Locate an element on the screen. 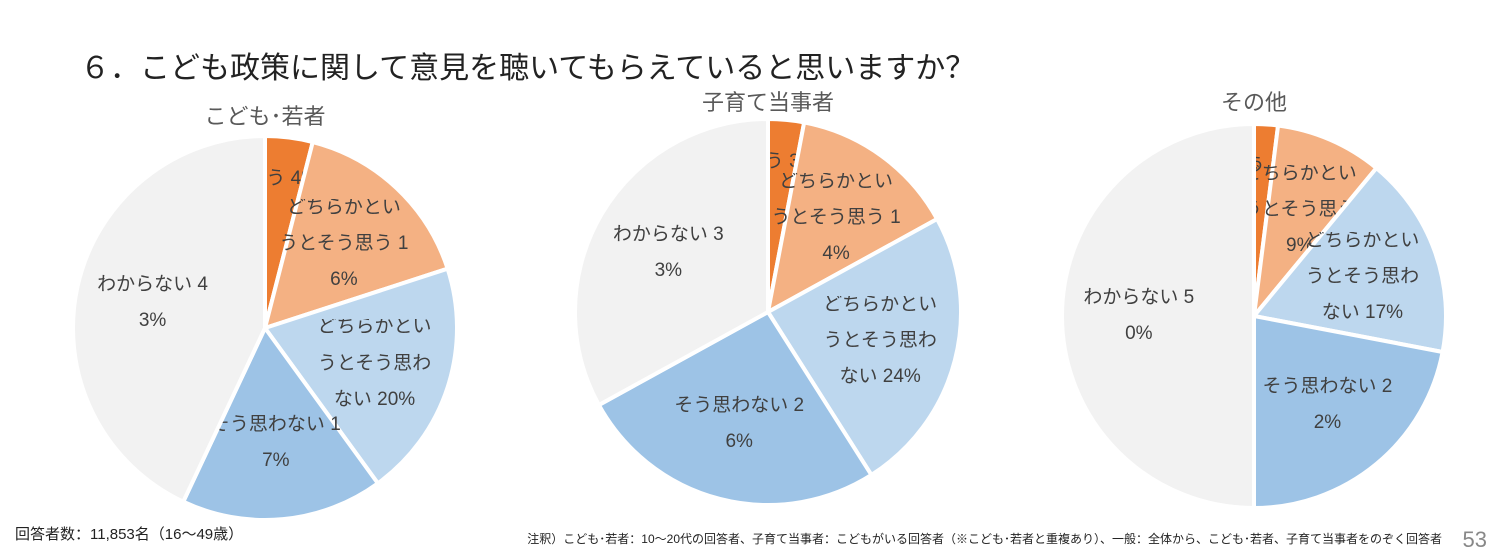 The height and width of the screenshot is (558, 1500). data-label-text: そう思わない 22% is located at coordinates (1327, 405).